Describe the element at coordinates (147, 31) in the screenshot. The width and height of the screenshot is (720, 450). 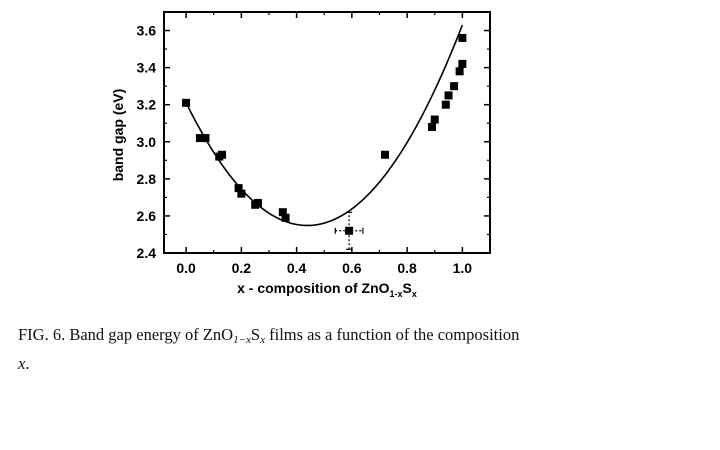
I see `y-tick-label: 3.6` at that location.